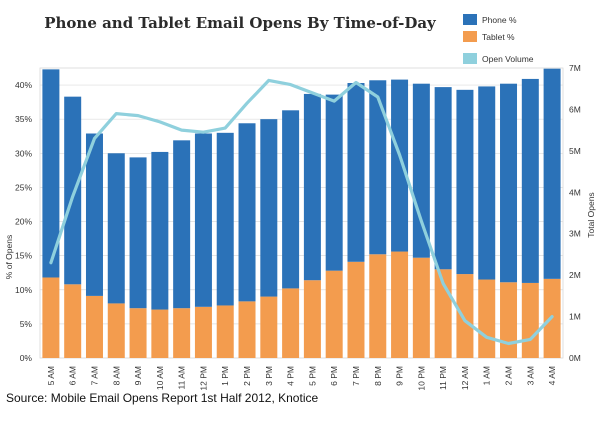  What do you see at coordinates (269, 376) in the screenshot?
I see `x-tick-label: 3 PM` at bounding box center [269, 376].